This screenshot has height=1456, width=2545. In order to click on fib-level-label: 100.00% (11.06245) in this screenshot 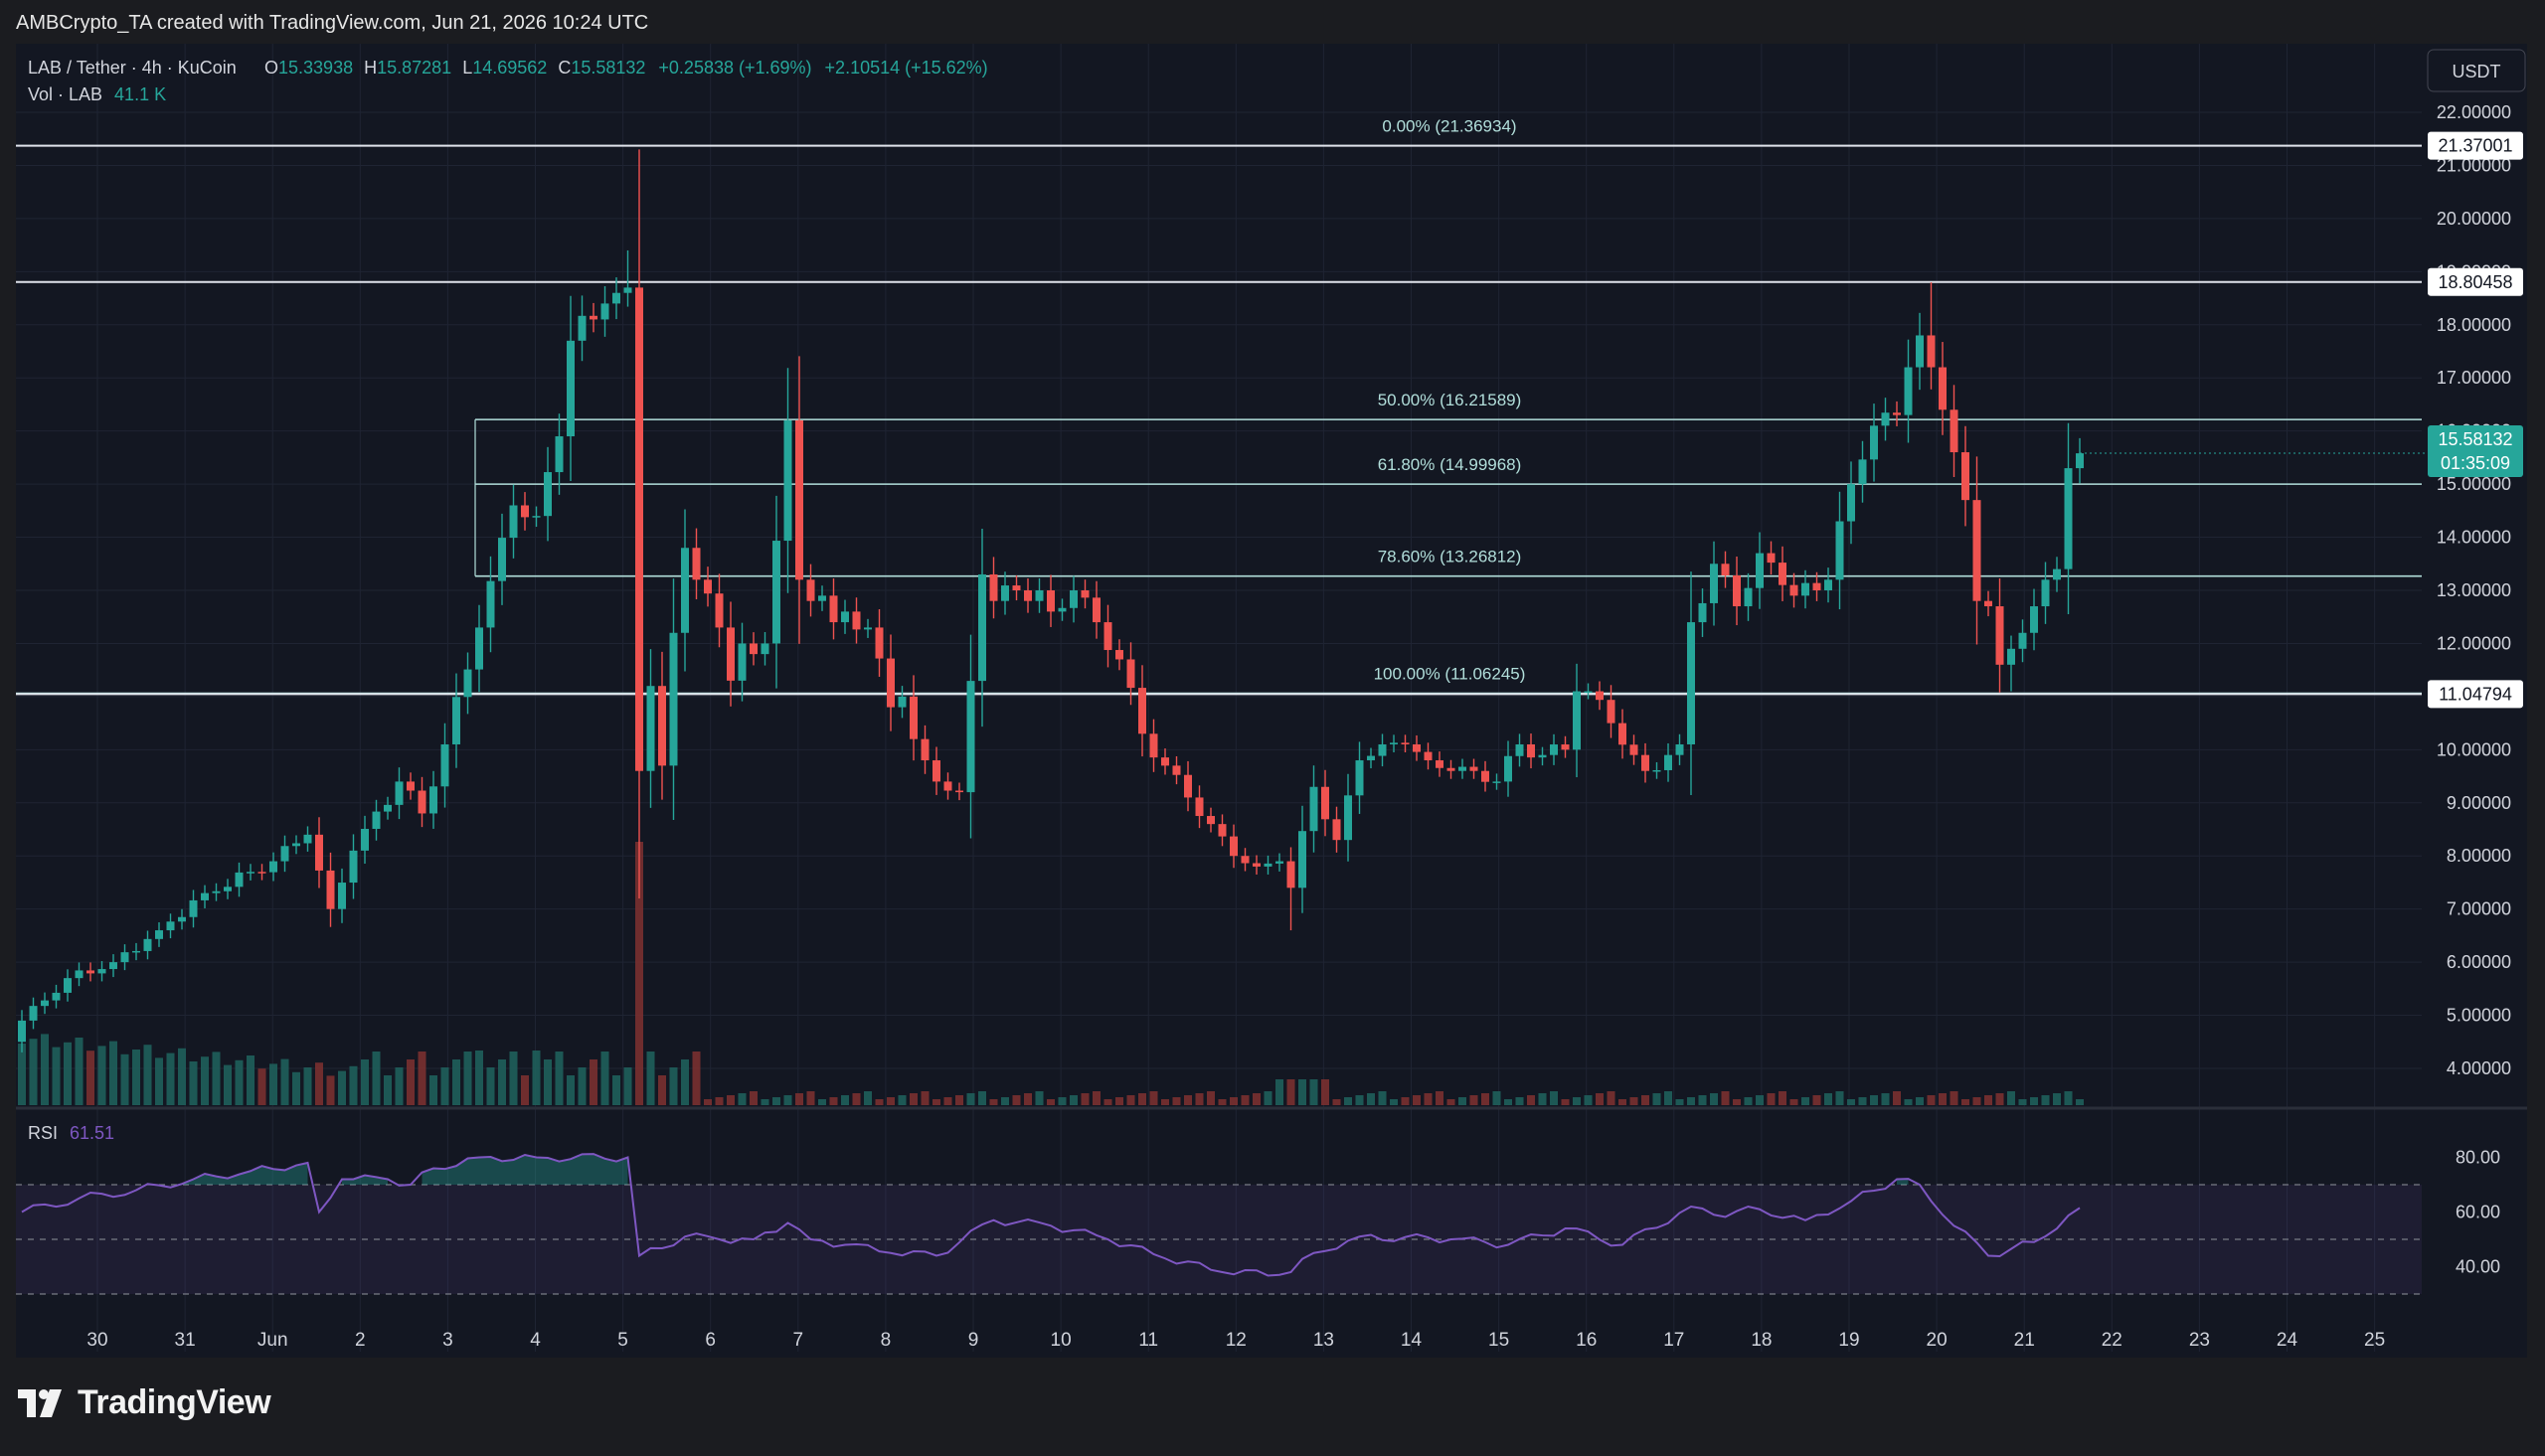, I will do `click(1450, 674)`.